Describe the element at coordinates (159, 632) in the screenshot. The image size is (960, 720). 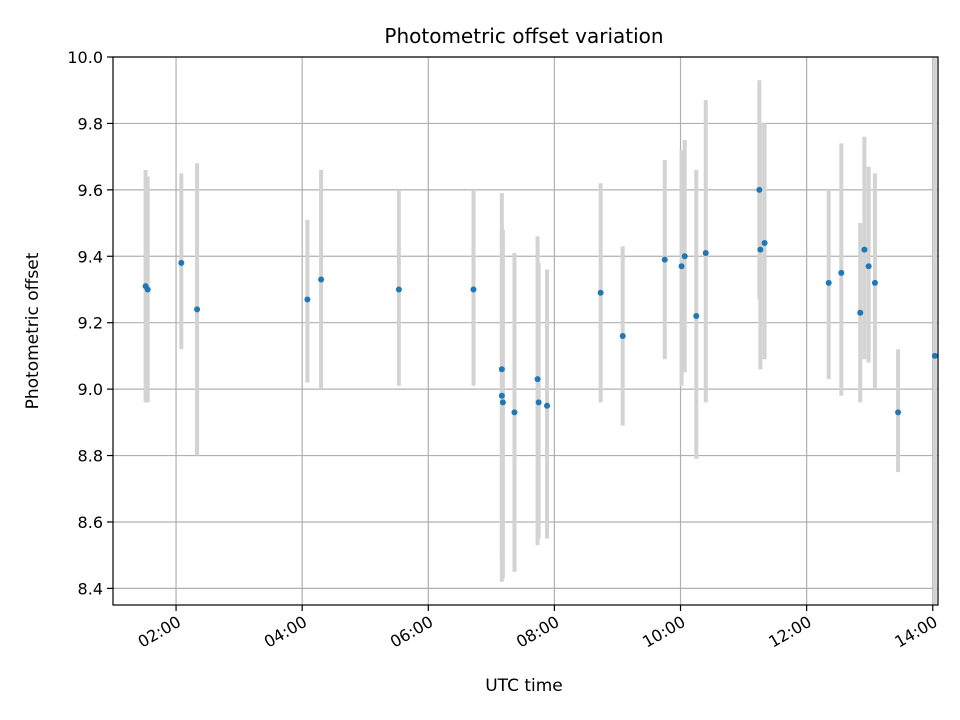
I see `x-tick-label: 02:00` at that location.